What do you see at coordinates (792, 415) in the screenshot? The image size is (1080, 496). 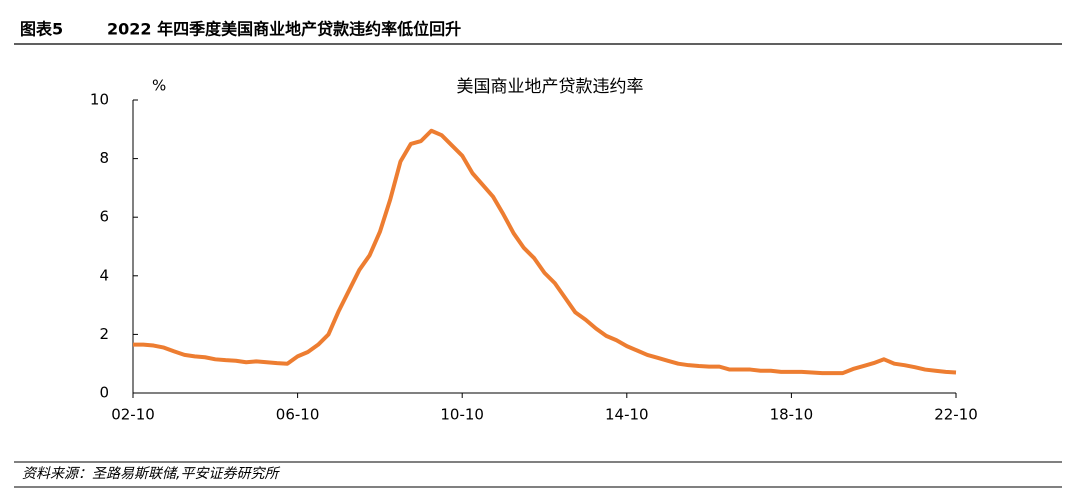 I see `x-tick-label: 18-10` at bounding box center [792, 415].